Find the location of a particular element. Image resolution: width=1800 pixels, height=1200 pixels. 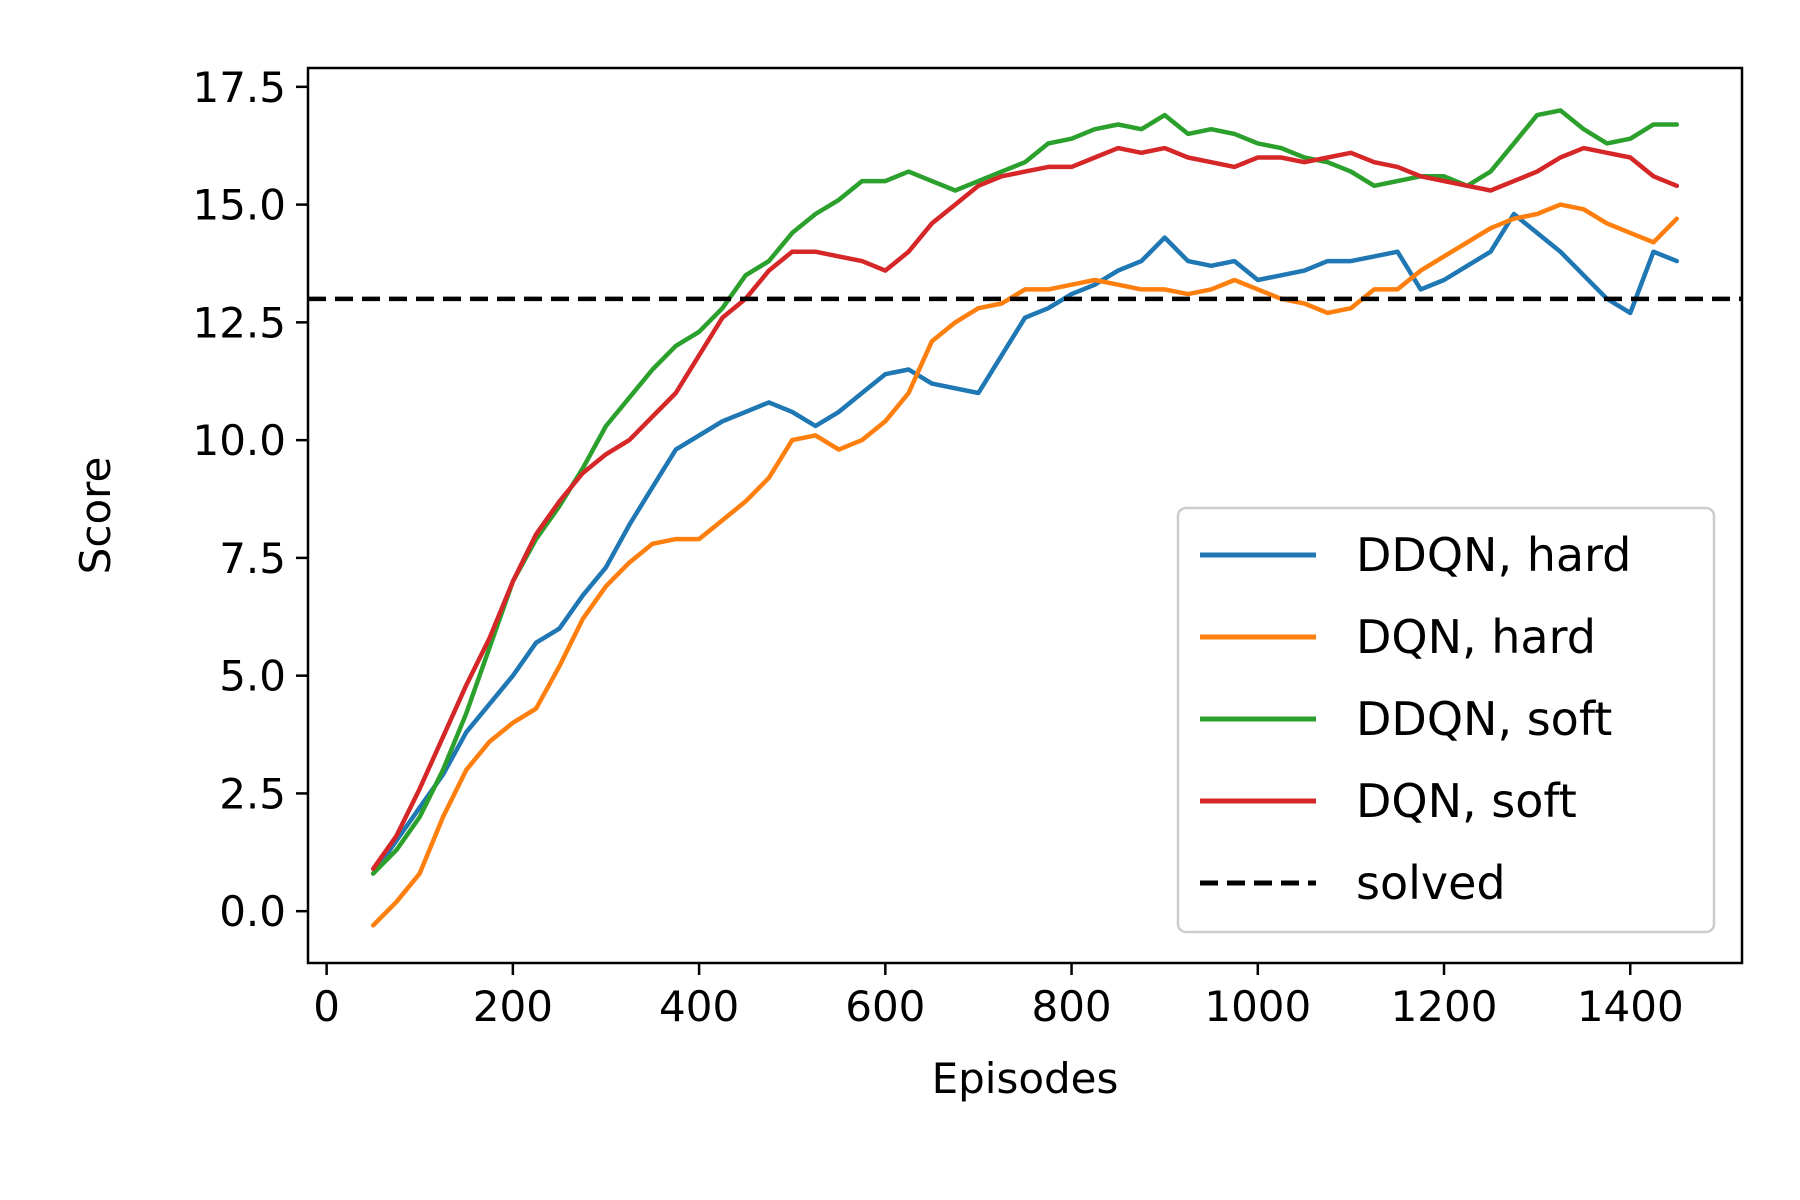

legend-label: solved is located at coordinates (1431, 883).